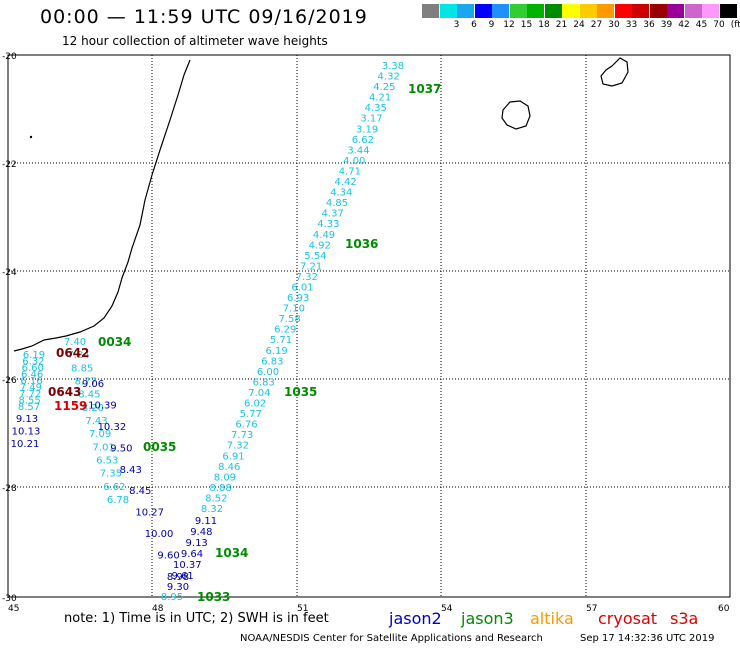  Describe the element at coordinates (376, 108) in the screenshot. I see `swh-value: 4.35` at that location.